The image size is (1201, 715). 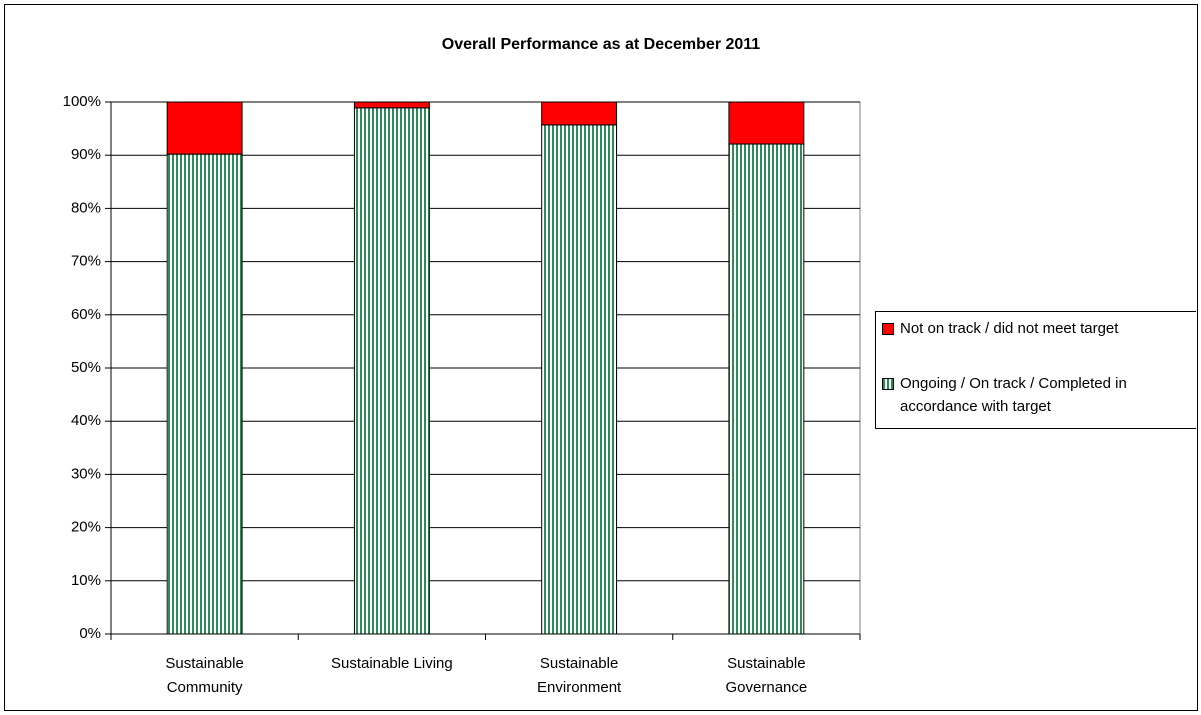 What do you see at coordinates (86, 261) in the screenshot?
I see `y-tick-label: 70%` at bounding box center [86, 261].